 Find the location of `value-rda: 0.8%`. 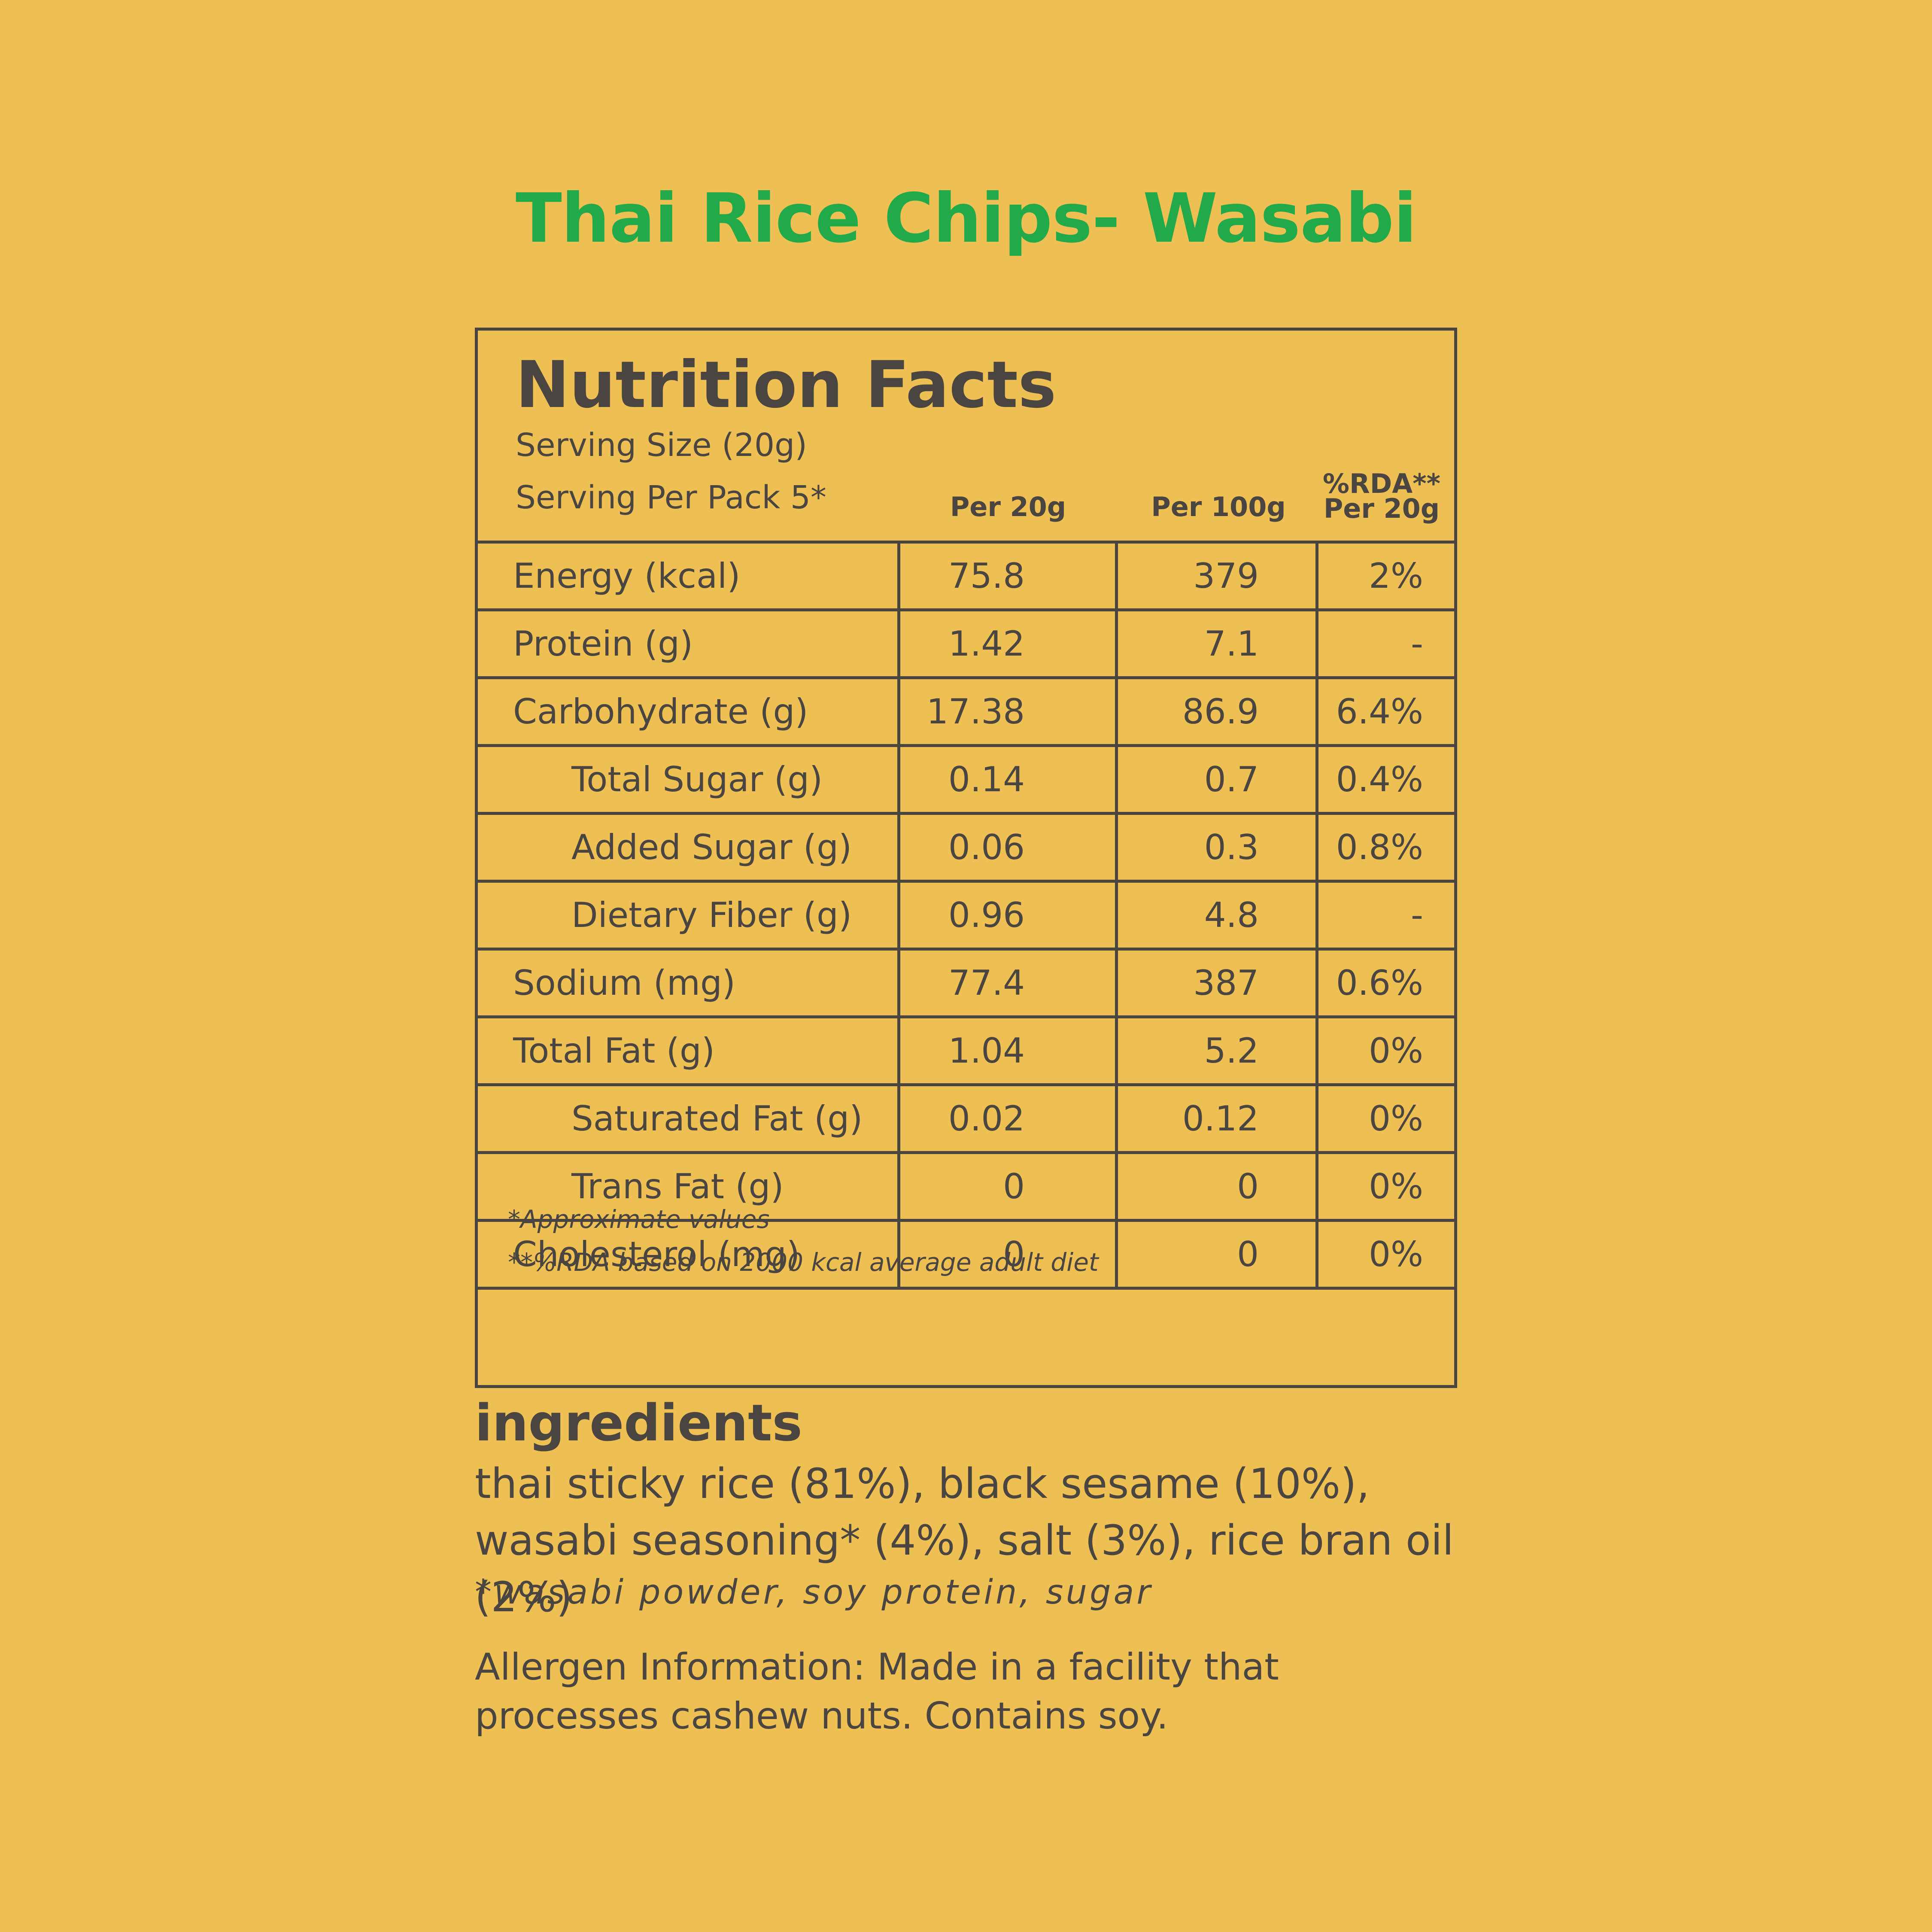

value-rda: 0.8% is located at coordinates (1385, 847).